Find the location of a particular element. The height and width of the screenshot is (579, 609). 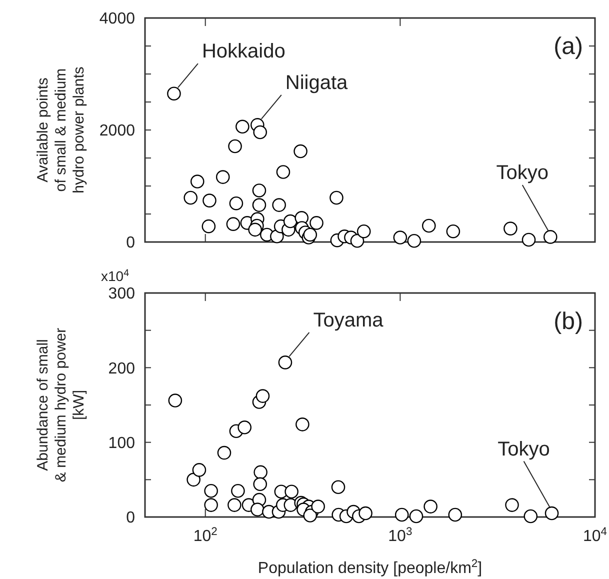

x-tick-label: 10$^{3}$ is located at coordinates (400, 535).